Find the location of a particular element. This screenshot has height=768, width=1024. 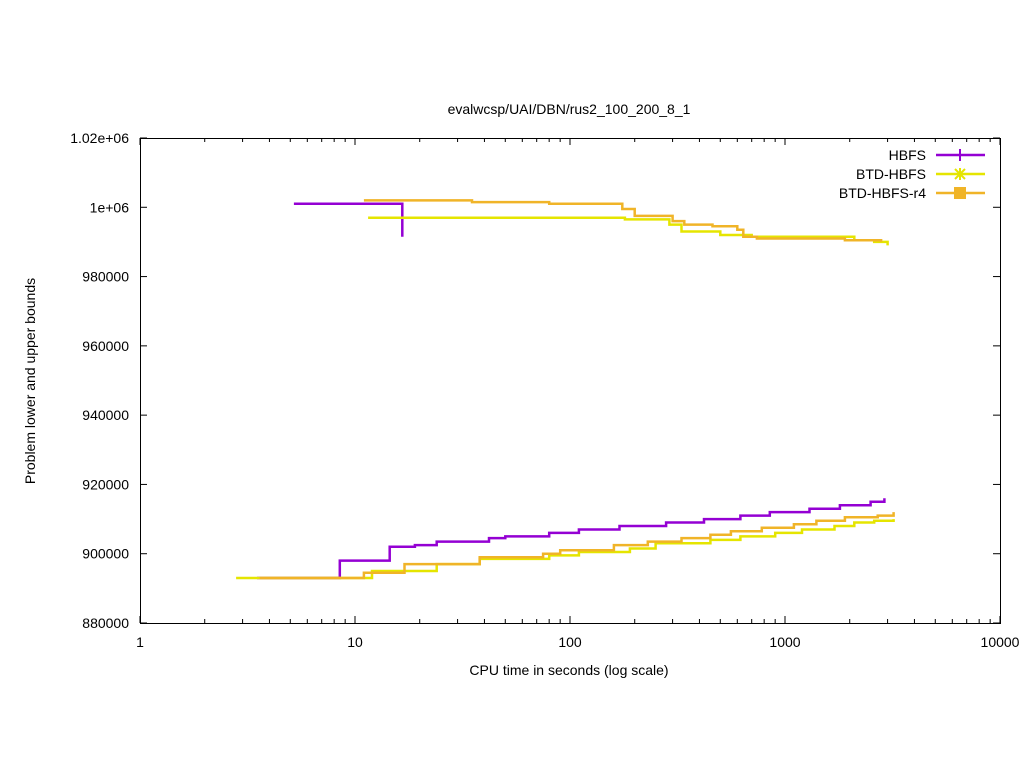

chart-title: evalwcsp/UAI/DBN/rus2_100_200_8_1 is located at coordinates (569, 109).